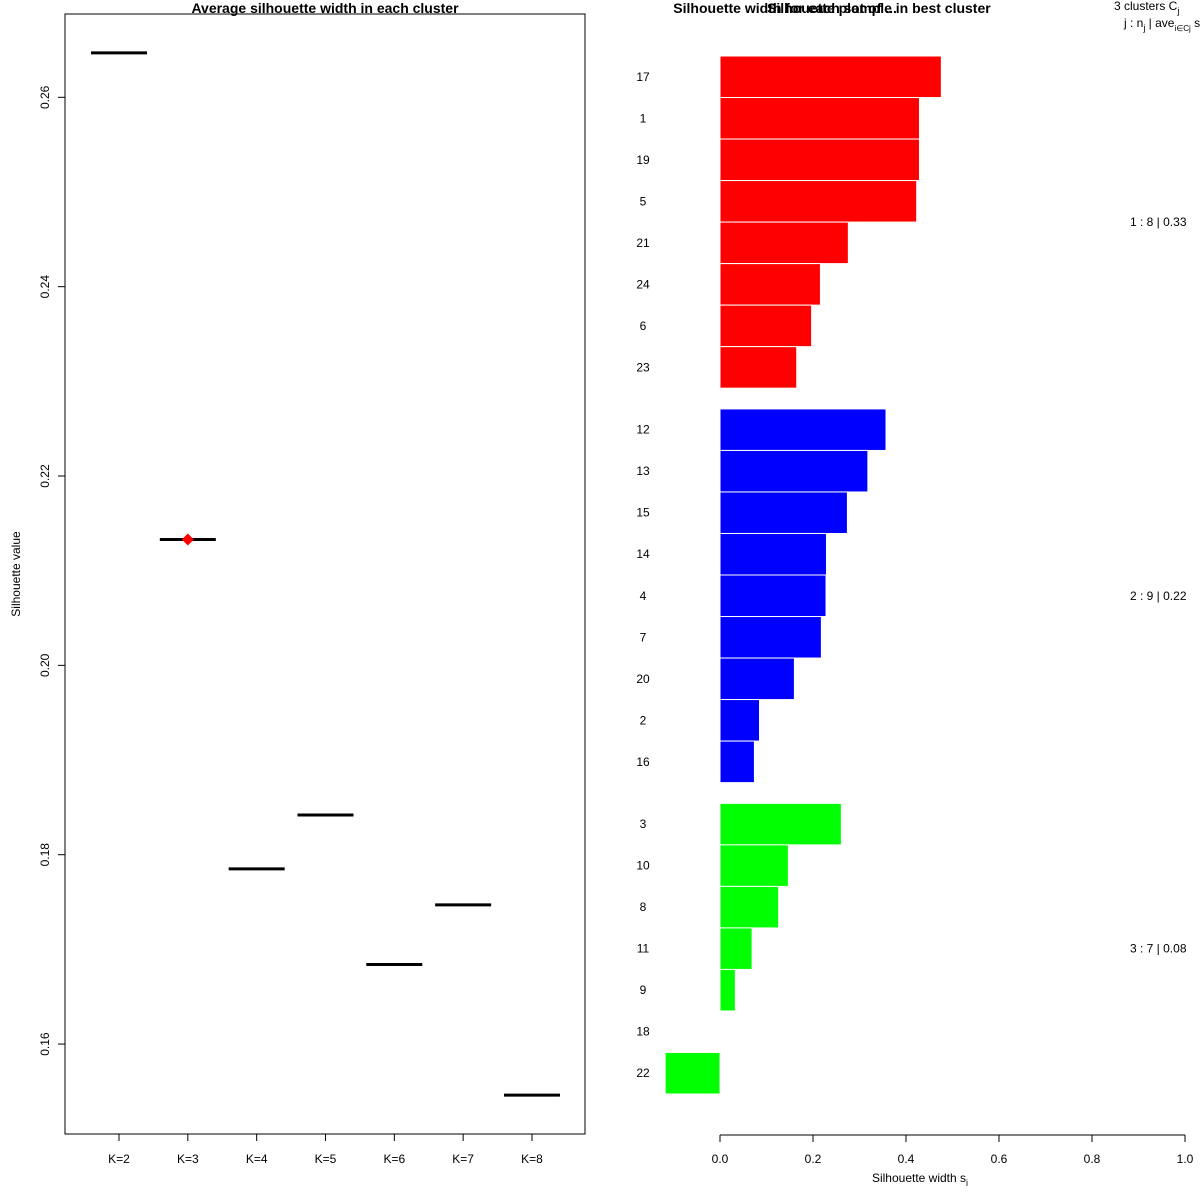 The height and width of the screenshot is (1200, 1200). What do you see at coordinates (720, 1159) in the screenshot?
I see `right-x-tick-label: 0.0` at bounding box center [720, 1159].